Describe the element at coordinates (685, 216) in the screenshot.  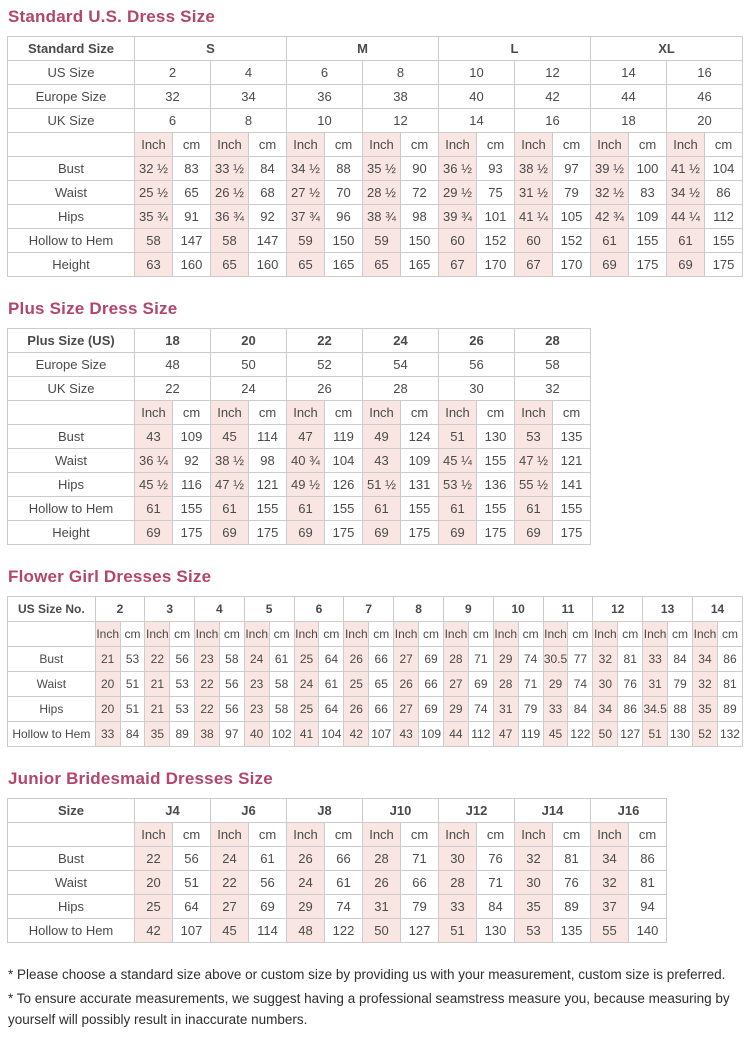
I see `inch-value-cell: 44 ¼` at that location.